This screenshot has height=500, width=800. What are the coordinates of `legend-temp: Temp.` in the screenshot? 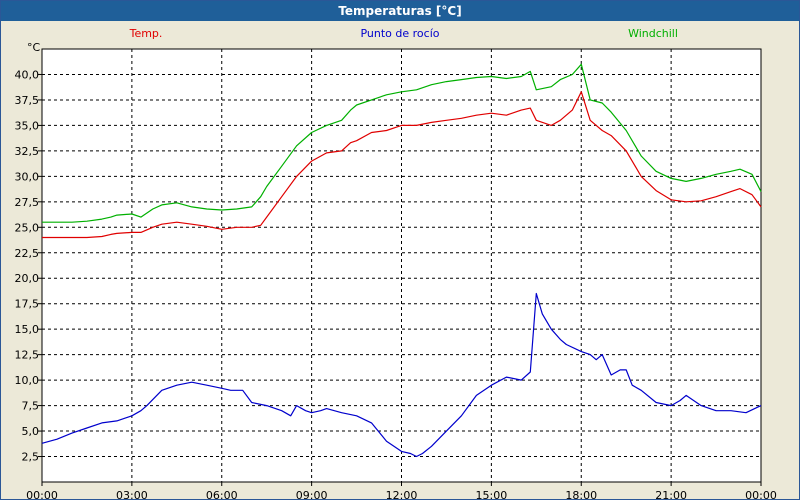 It's located at (146, 33).